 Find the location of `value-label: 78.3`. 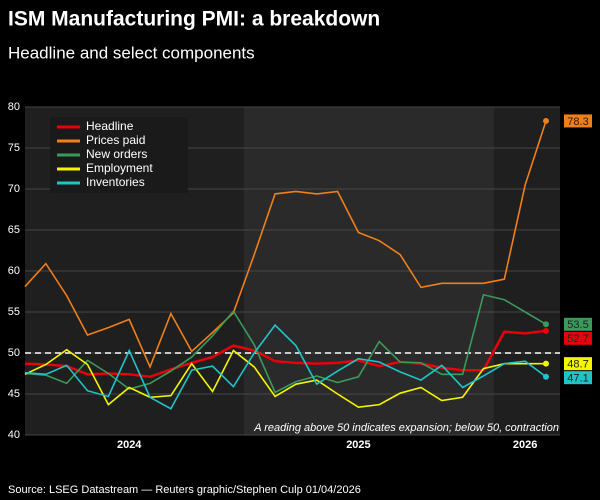

value-label: 78.3 is located at coordinates (577, 122).